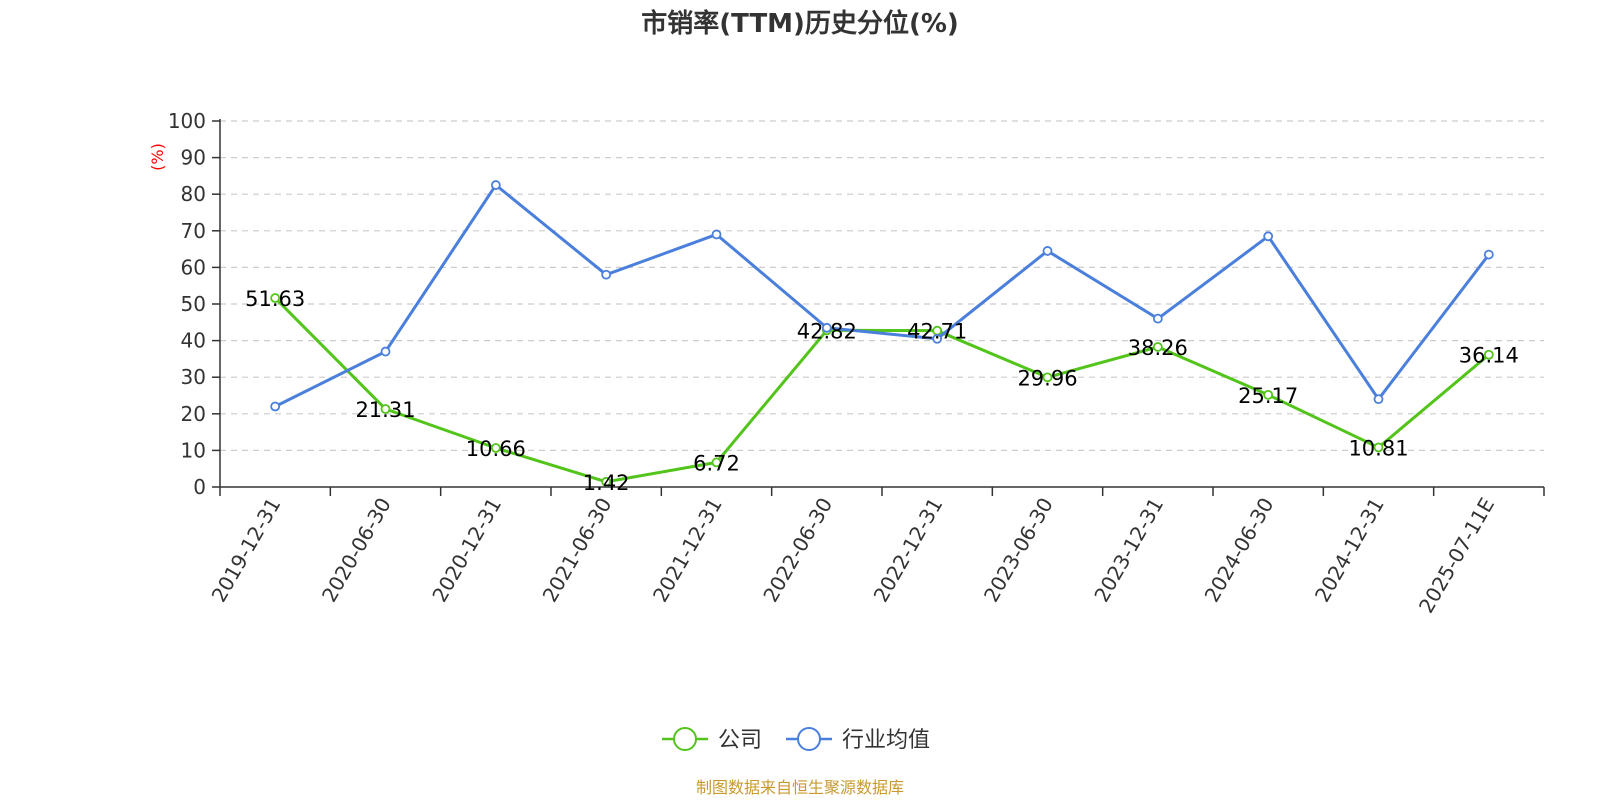 This screenshot has width=1600, height=800. I want to click on legend-label: 公司, so click(740, 740).